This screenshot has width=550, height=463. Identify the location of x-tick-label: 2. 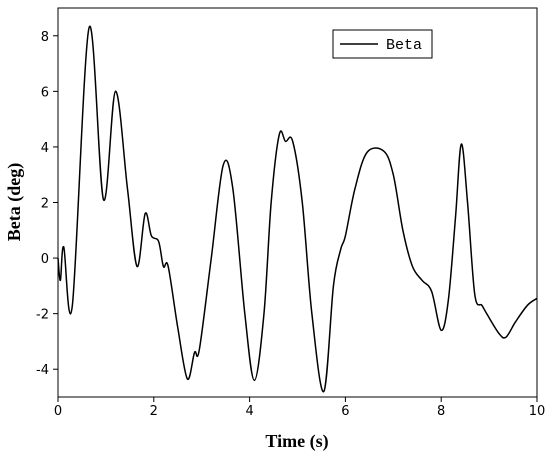
(154, 411).